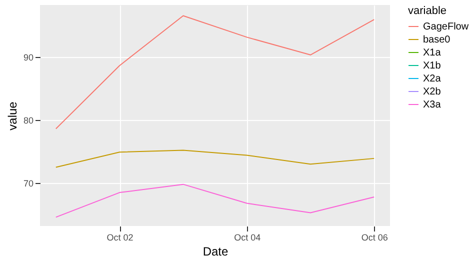 The image size is (474, 262). I want to click on legend-label: GageFlow, so click(446, 27).